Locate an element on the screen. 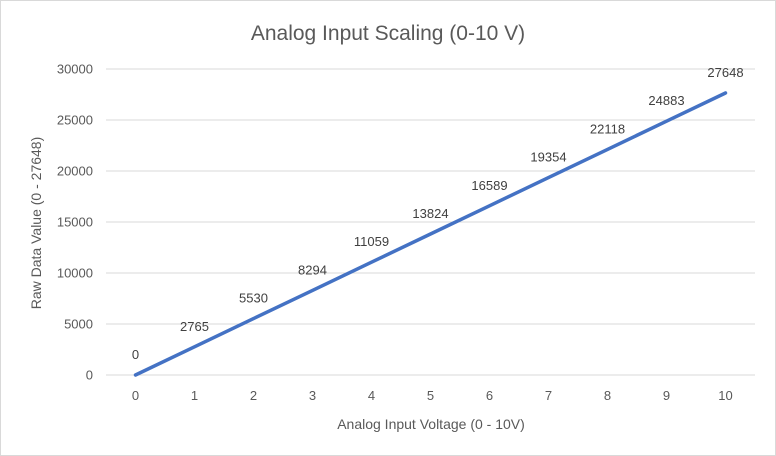 The height and width of the screenshot is (456, 776). data-label: 19354 is located at coordinates (548, 157).